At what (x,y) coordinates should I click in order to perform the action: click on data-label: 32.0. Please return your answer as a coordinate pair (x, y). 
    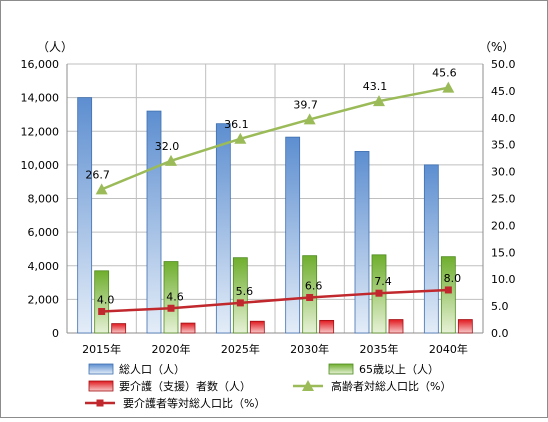
    Looking at the image, I should click on (167, 146).